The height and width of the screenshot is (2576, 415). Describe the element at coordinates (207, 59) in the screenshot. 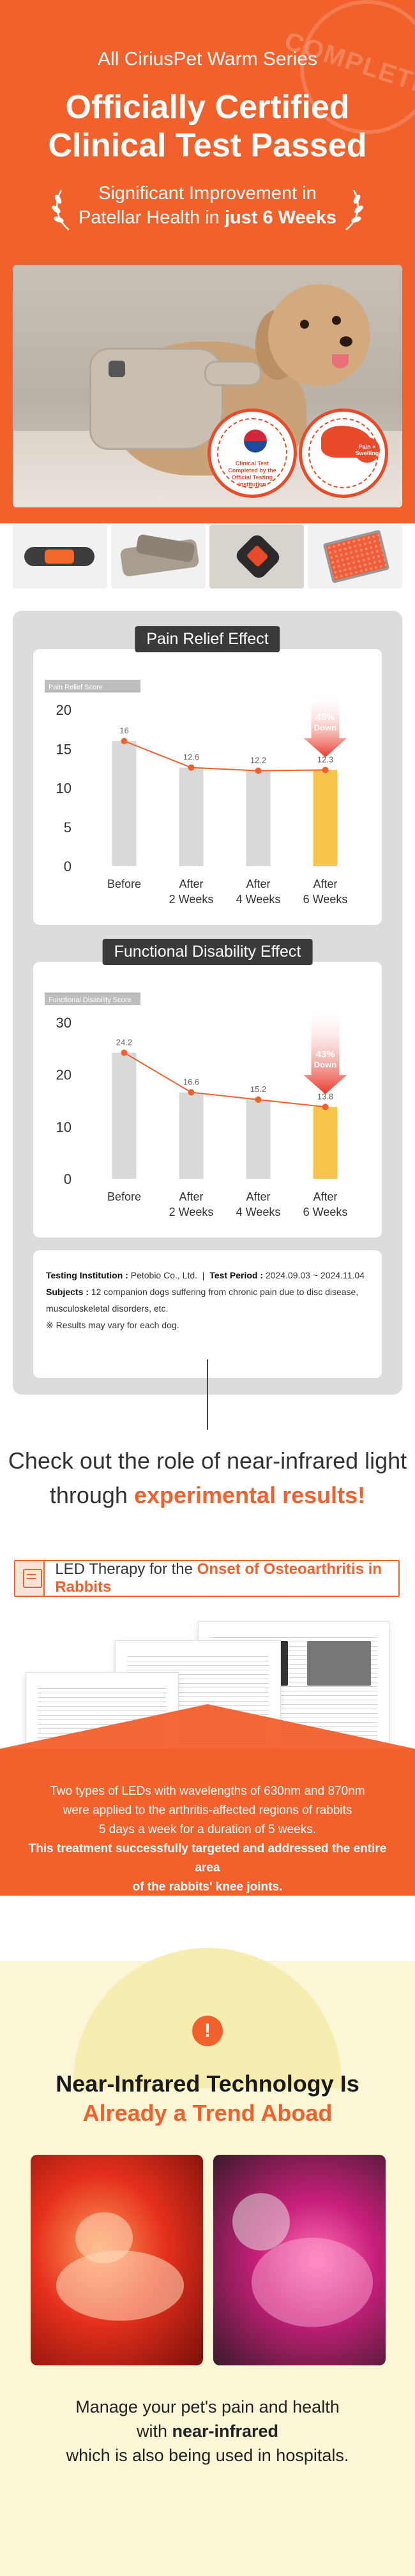

I see `hero-subtitle: All CiriusPet Warm Series` at that location.